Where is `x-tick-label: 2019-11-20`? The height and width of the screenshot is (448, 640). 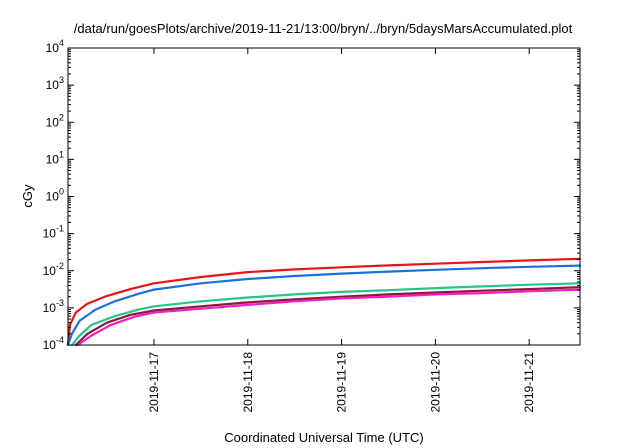
x-tick-label: 2019-11-20 is located at coordinates (435, 382).